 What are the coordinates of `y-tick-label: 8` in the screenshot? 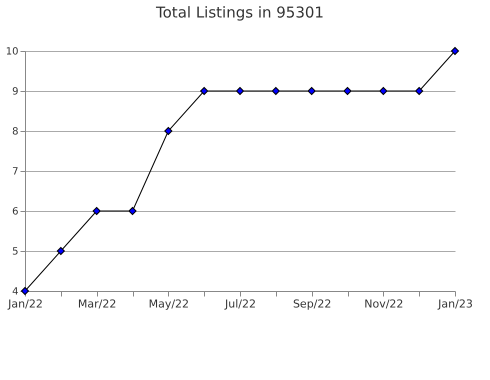 It's located at (15, 132).